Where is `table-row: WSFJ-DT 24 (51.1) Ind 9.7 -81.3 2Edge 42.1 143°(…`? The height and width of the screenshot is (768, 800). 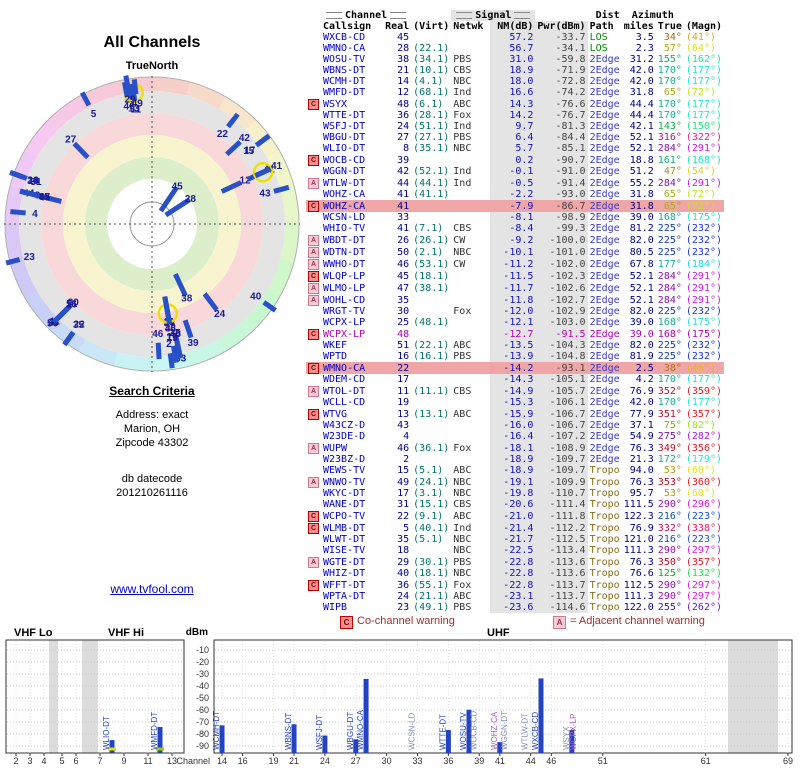 table-row: WSFJ-DT 24 (51.1) Ind 9.7 -81.3 2Edge 42.1 143°(… is located at coordinates (515, 126).